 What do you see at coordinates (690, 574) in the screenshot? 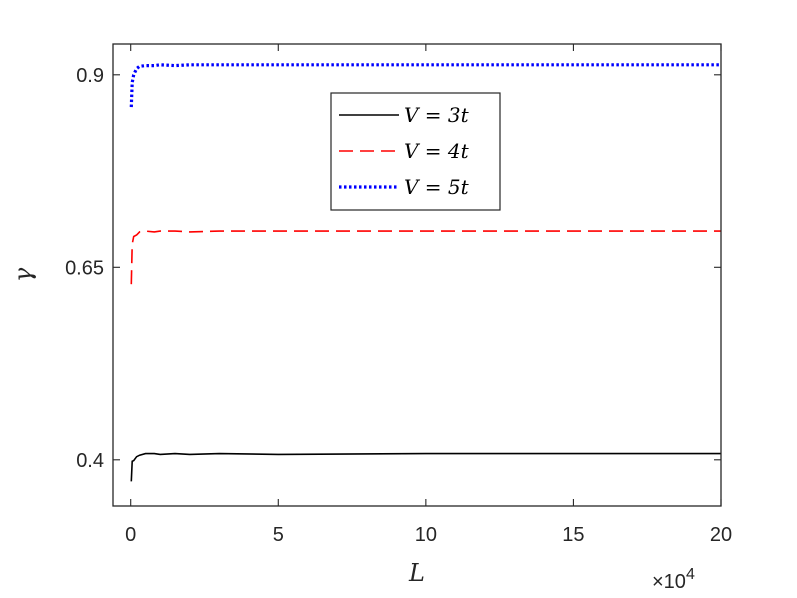
I see `x-multiplier-exponent: 4` at bounding box center [690, 574].